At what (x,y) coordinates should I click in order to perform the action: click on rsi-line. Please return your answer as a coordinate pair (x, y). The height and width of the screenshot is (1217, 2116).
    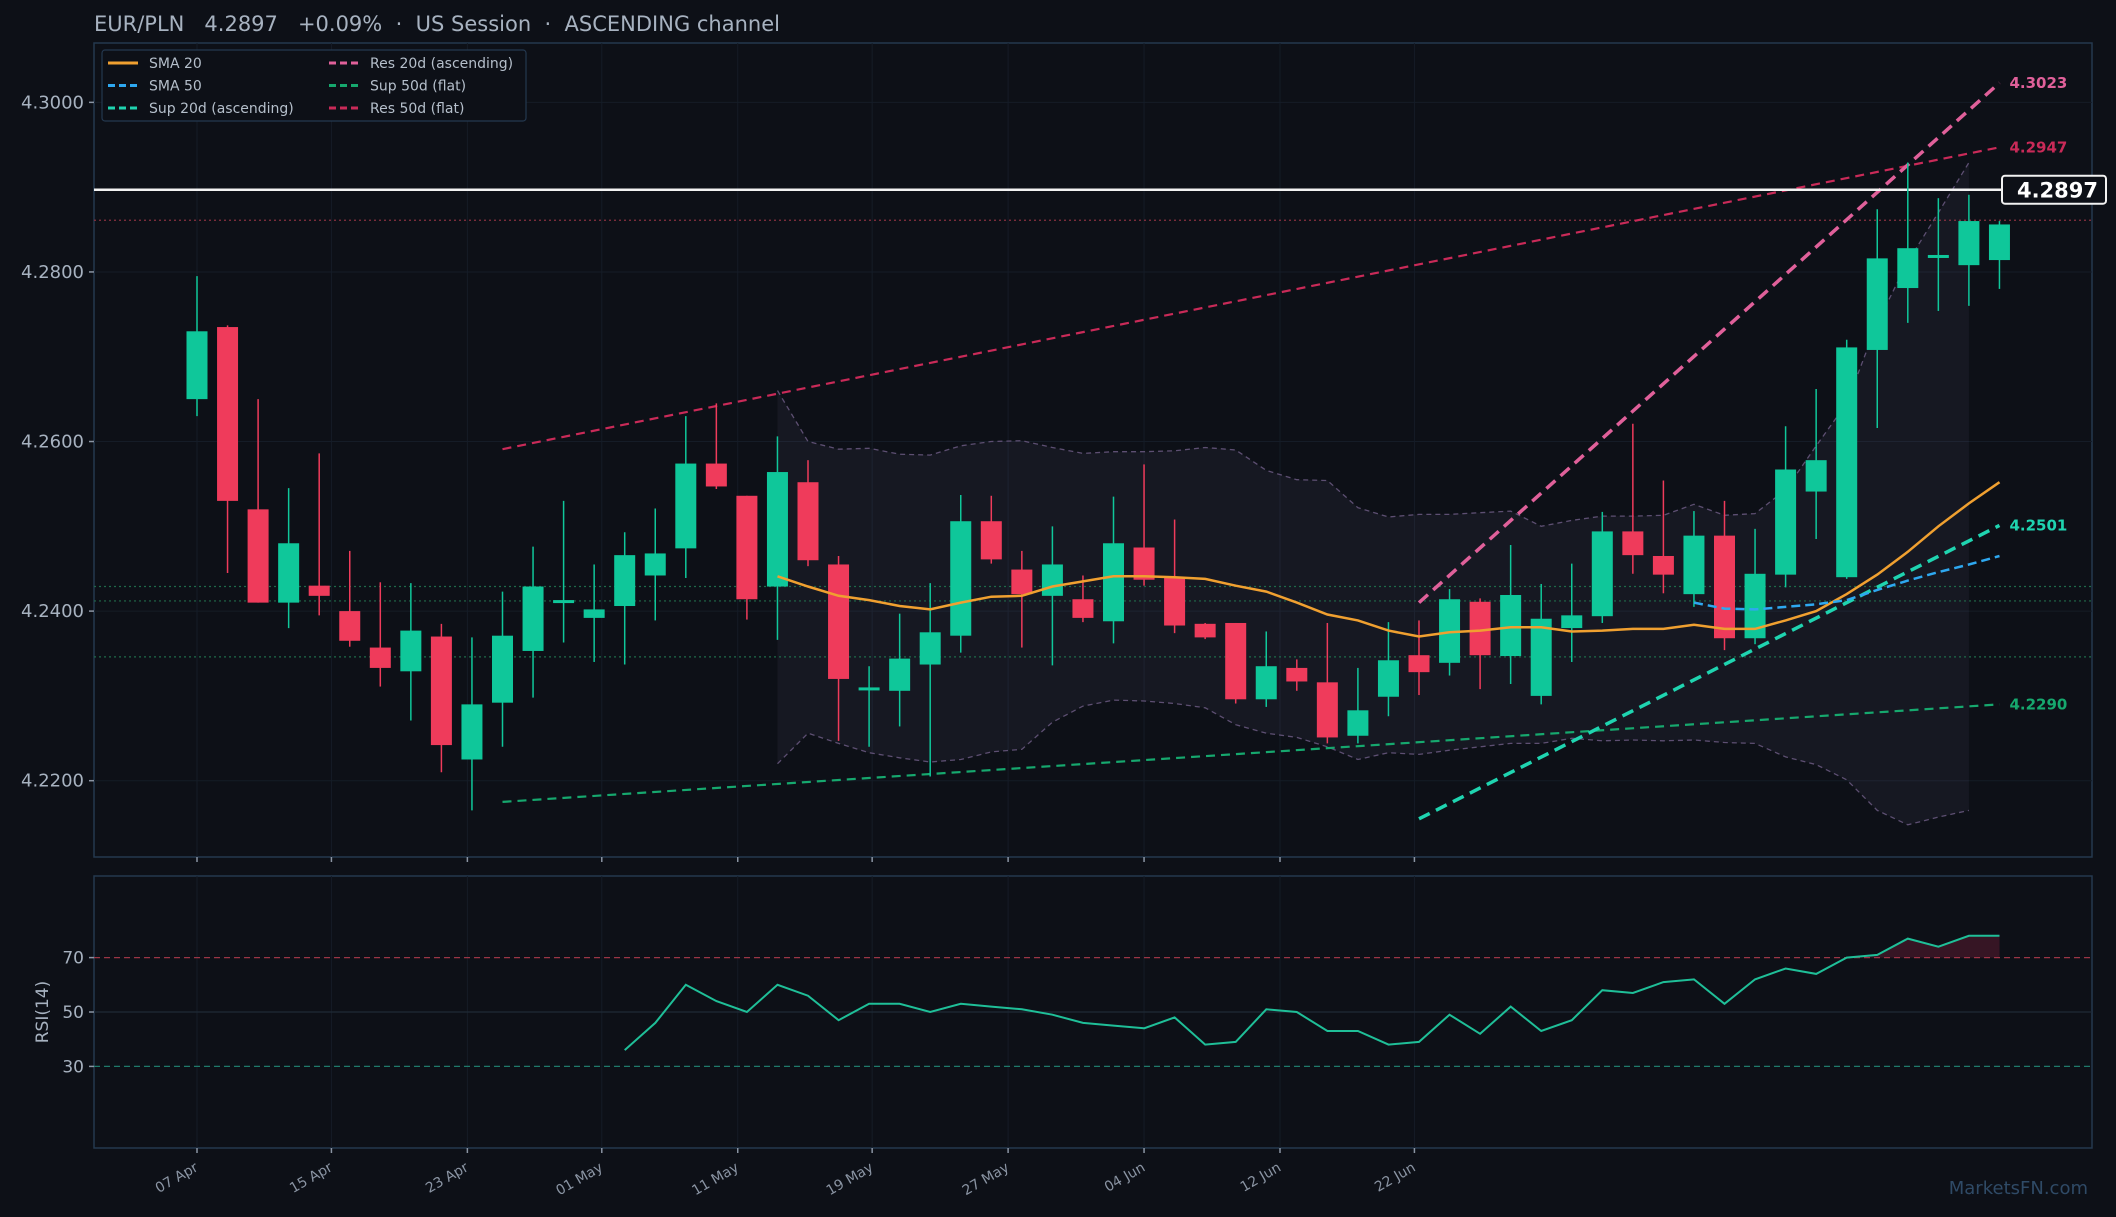
    Looking at the image, I should click on (1312, 992).